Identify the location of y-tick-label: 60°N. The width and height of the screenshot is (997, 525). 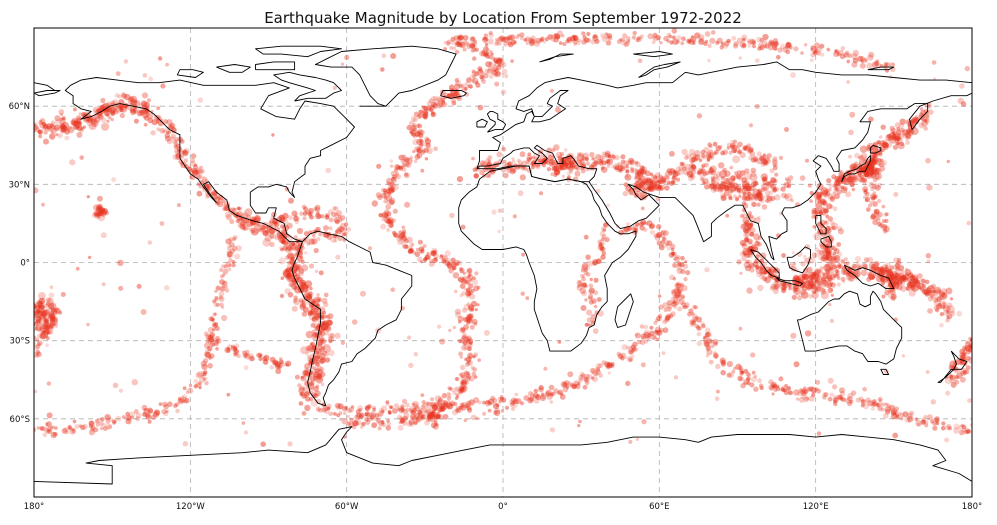
(19, 107).